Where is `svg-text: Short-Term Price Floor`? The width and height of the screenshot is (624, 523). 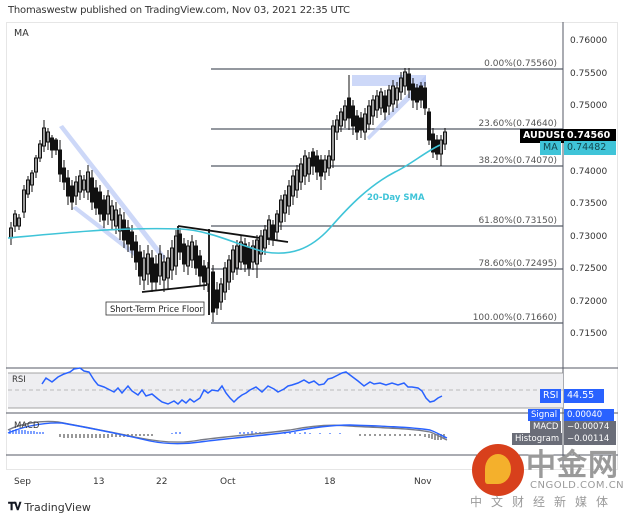 svg-text: Short-Term Price Floor is located at coordinates (156, 310).